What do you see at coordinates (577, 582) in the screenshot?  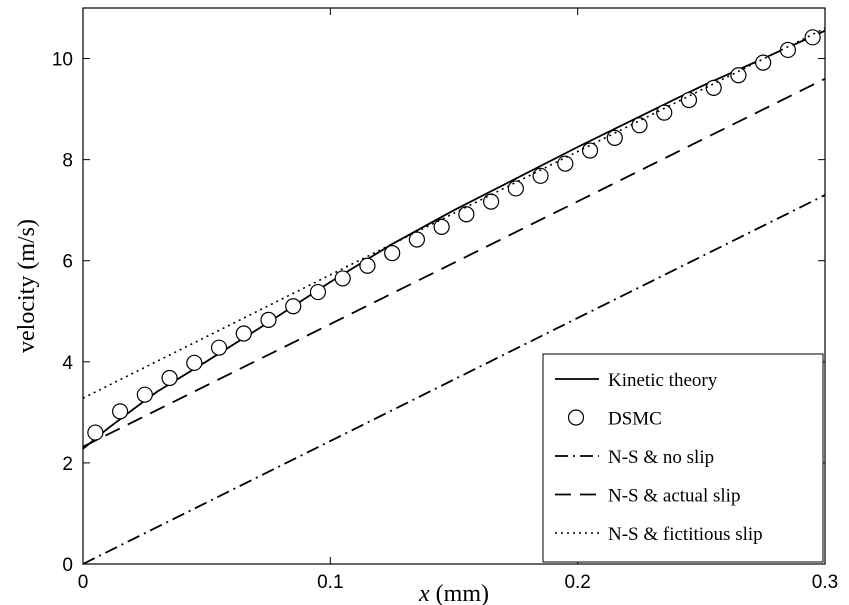 I see `x-tick-label: 0.2` at bounding box center [577, 582].